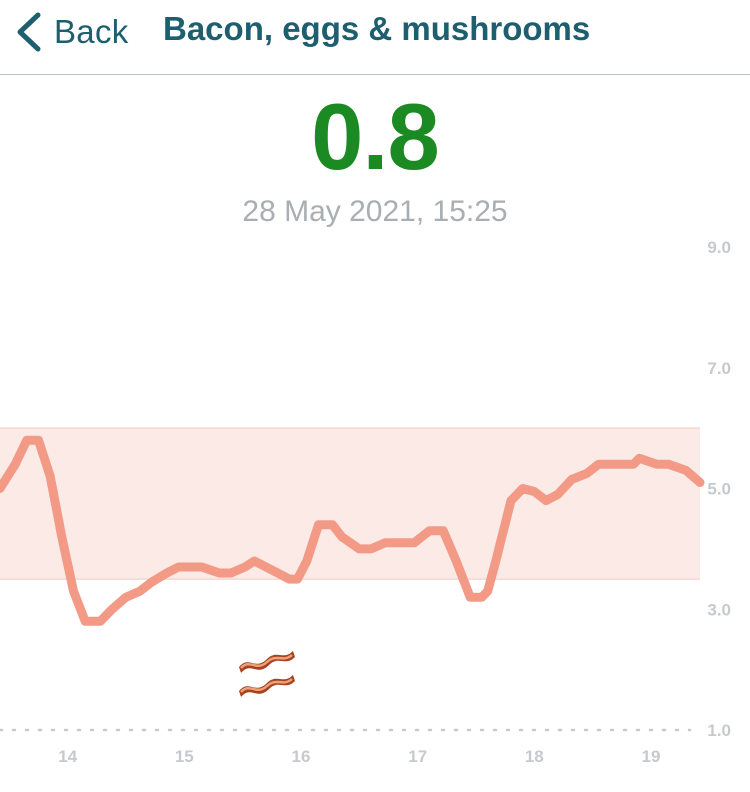  What do you see at coordinates (719, 609) in the screenshot?
I see `y-tick-label: 3.0` at bounding box center [719, 609].